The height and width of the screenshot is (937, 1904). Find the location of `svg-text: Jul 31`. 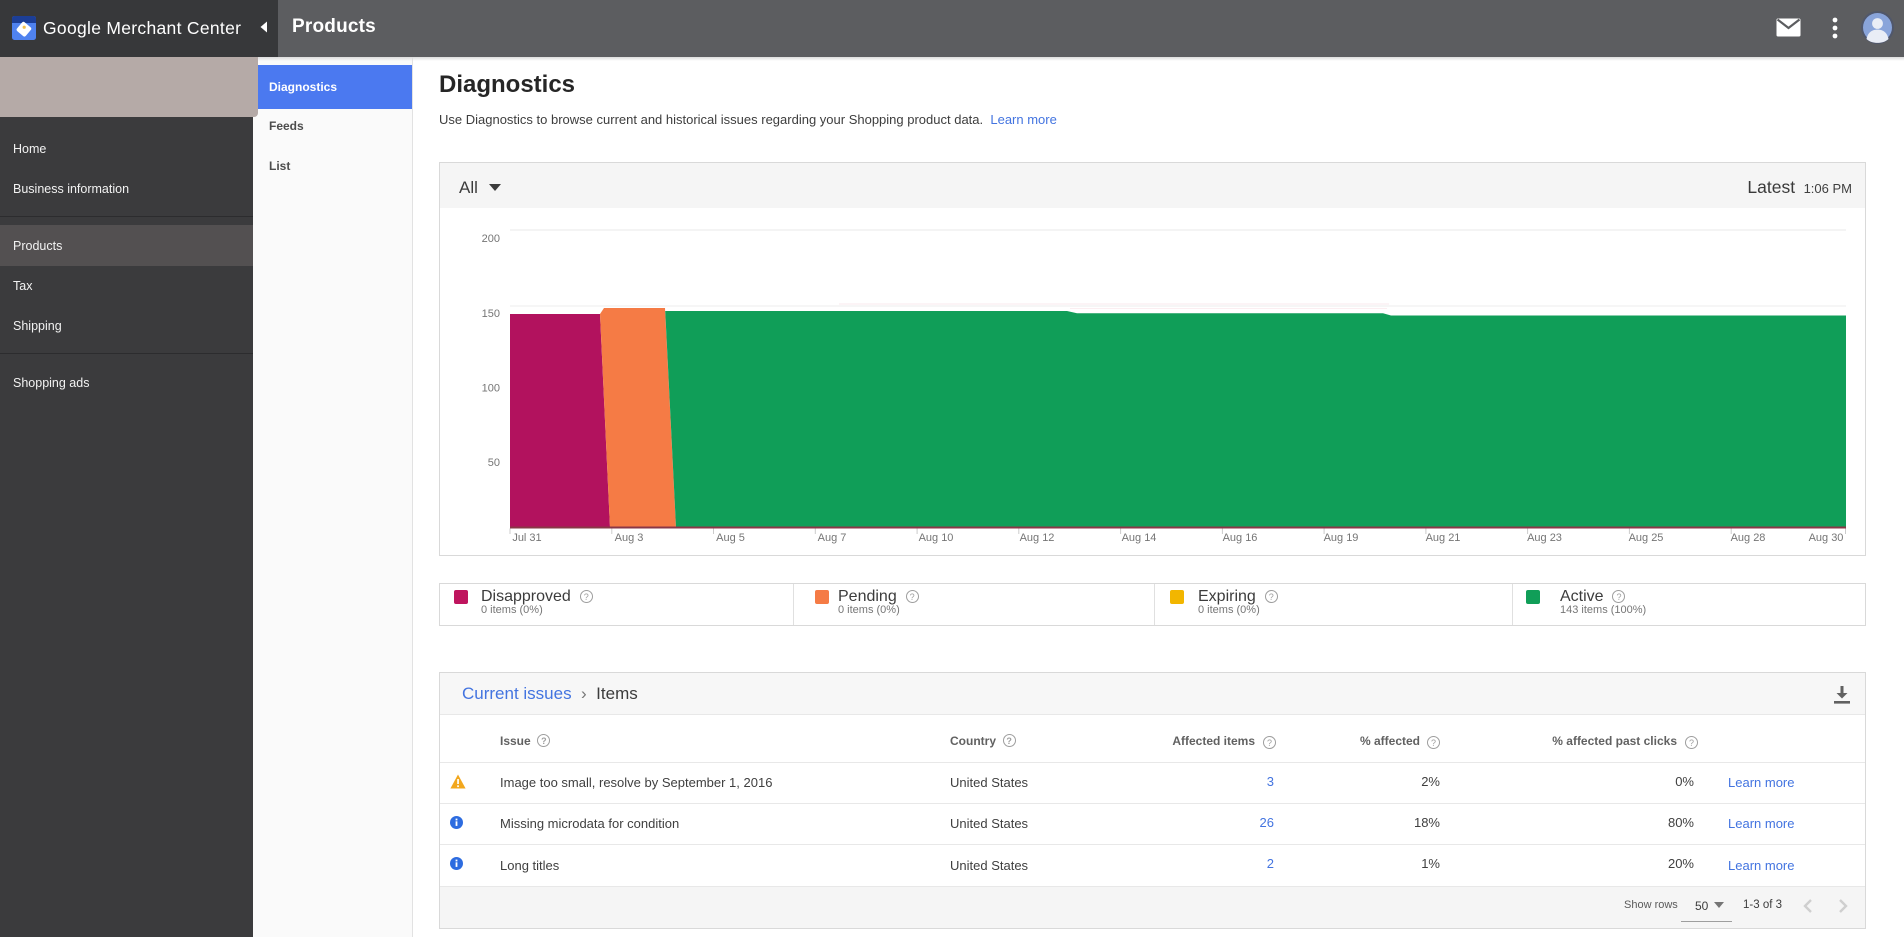

svg-text: Jul 31 is located at coordinates (526, 538).